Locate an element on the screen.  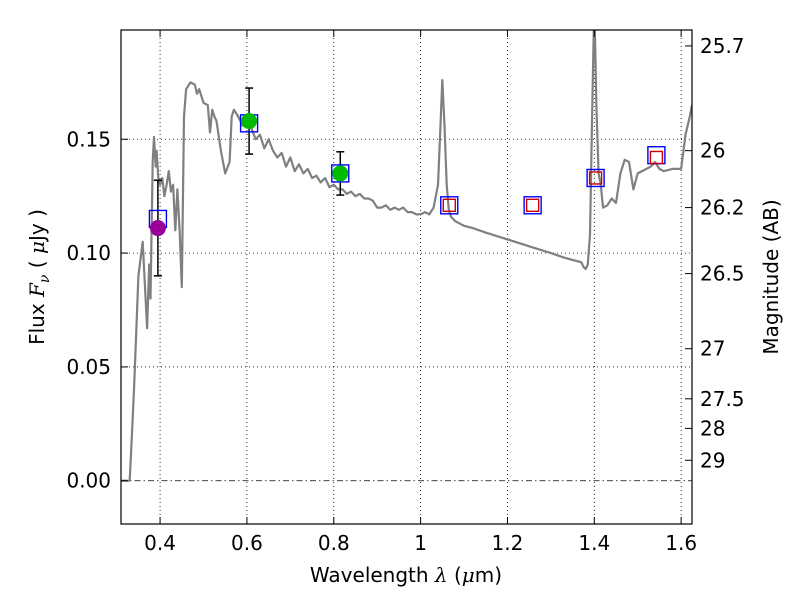
y2-tick-label: 27 is located at coordinates (712, 349).